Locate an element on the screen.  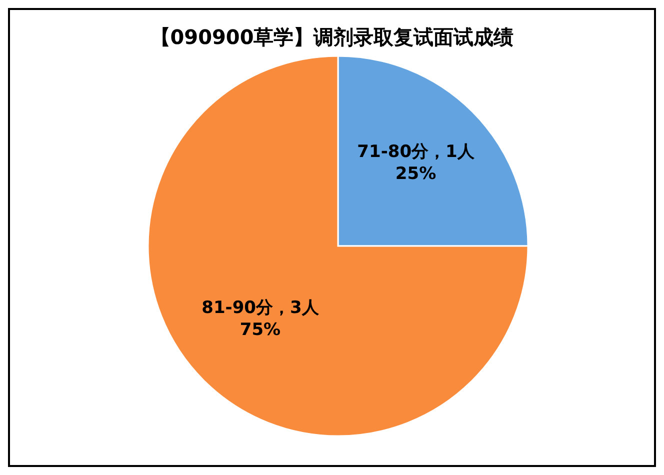
chart-title: 【090900草学】调剂录取复试面试成绩 is located at coordinates (332, 37).